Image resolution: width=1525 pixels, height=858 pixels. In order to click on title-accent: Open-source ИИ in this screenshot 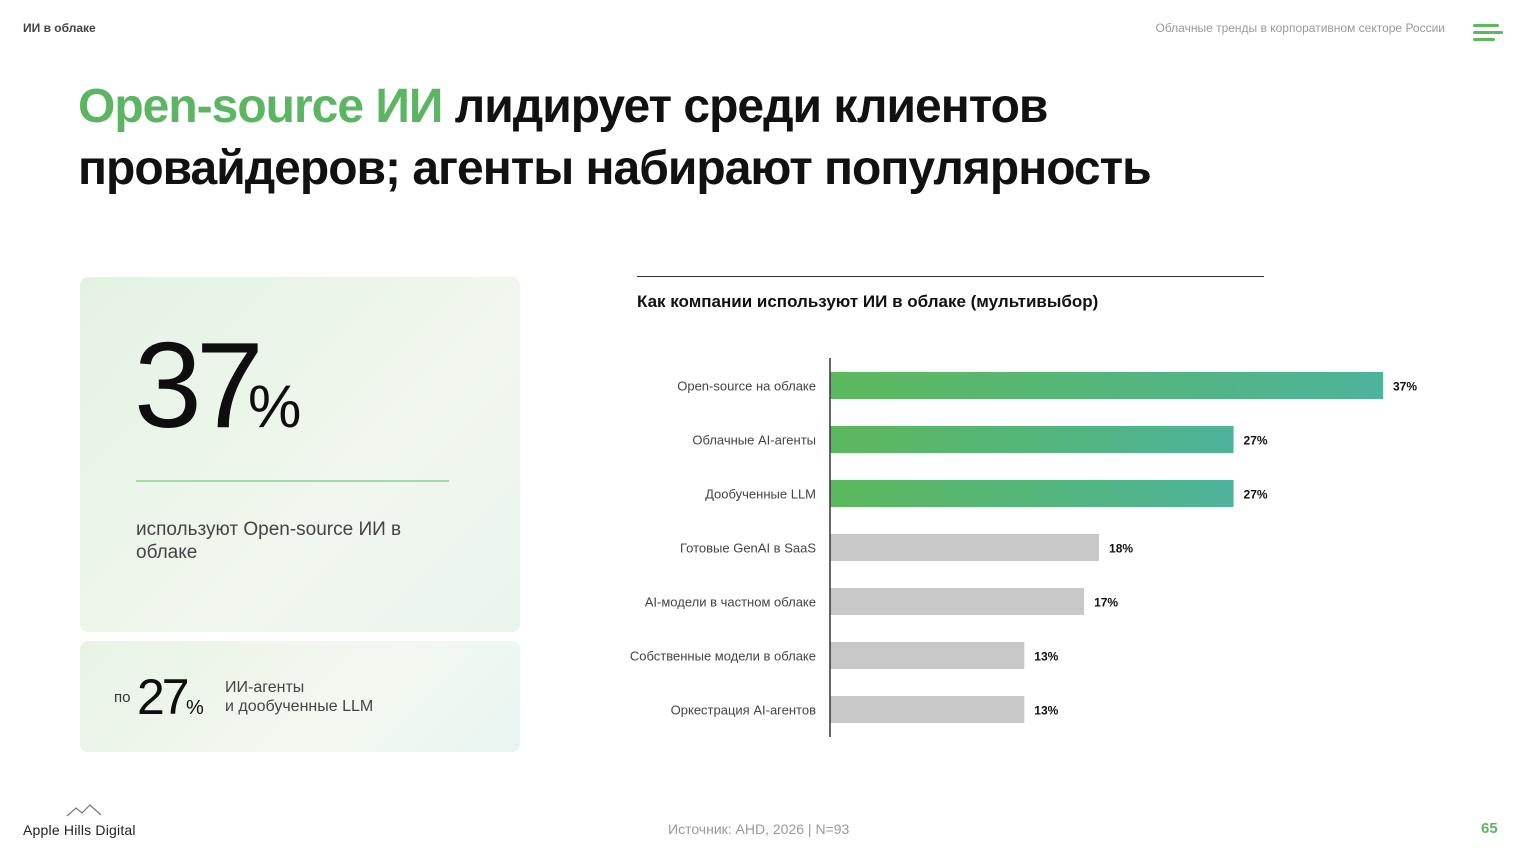, I will do `click(260, 106)`.